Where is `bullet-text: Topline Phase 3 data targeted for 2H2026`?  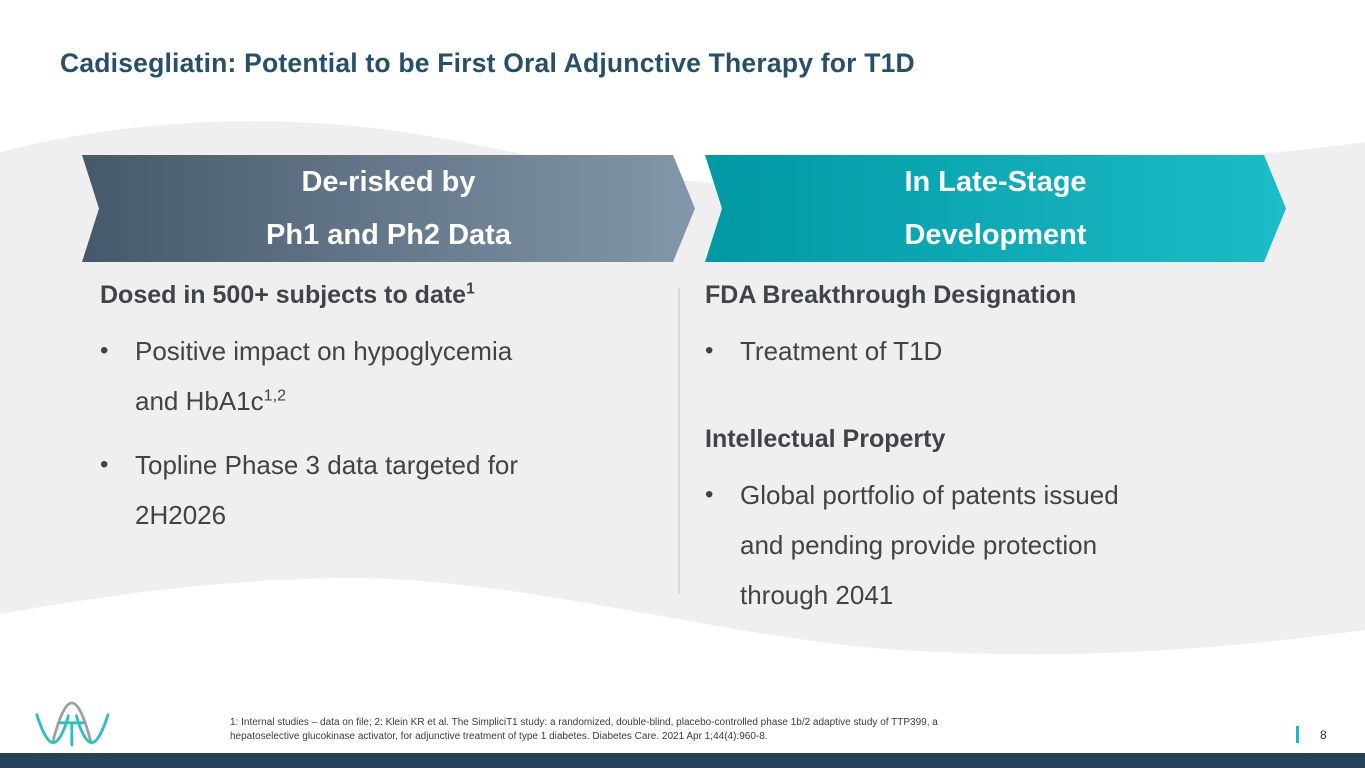 bullet-text: Topline Phase 3 data targeted for 2H2026 is located at coordinates (326, 490).